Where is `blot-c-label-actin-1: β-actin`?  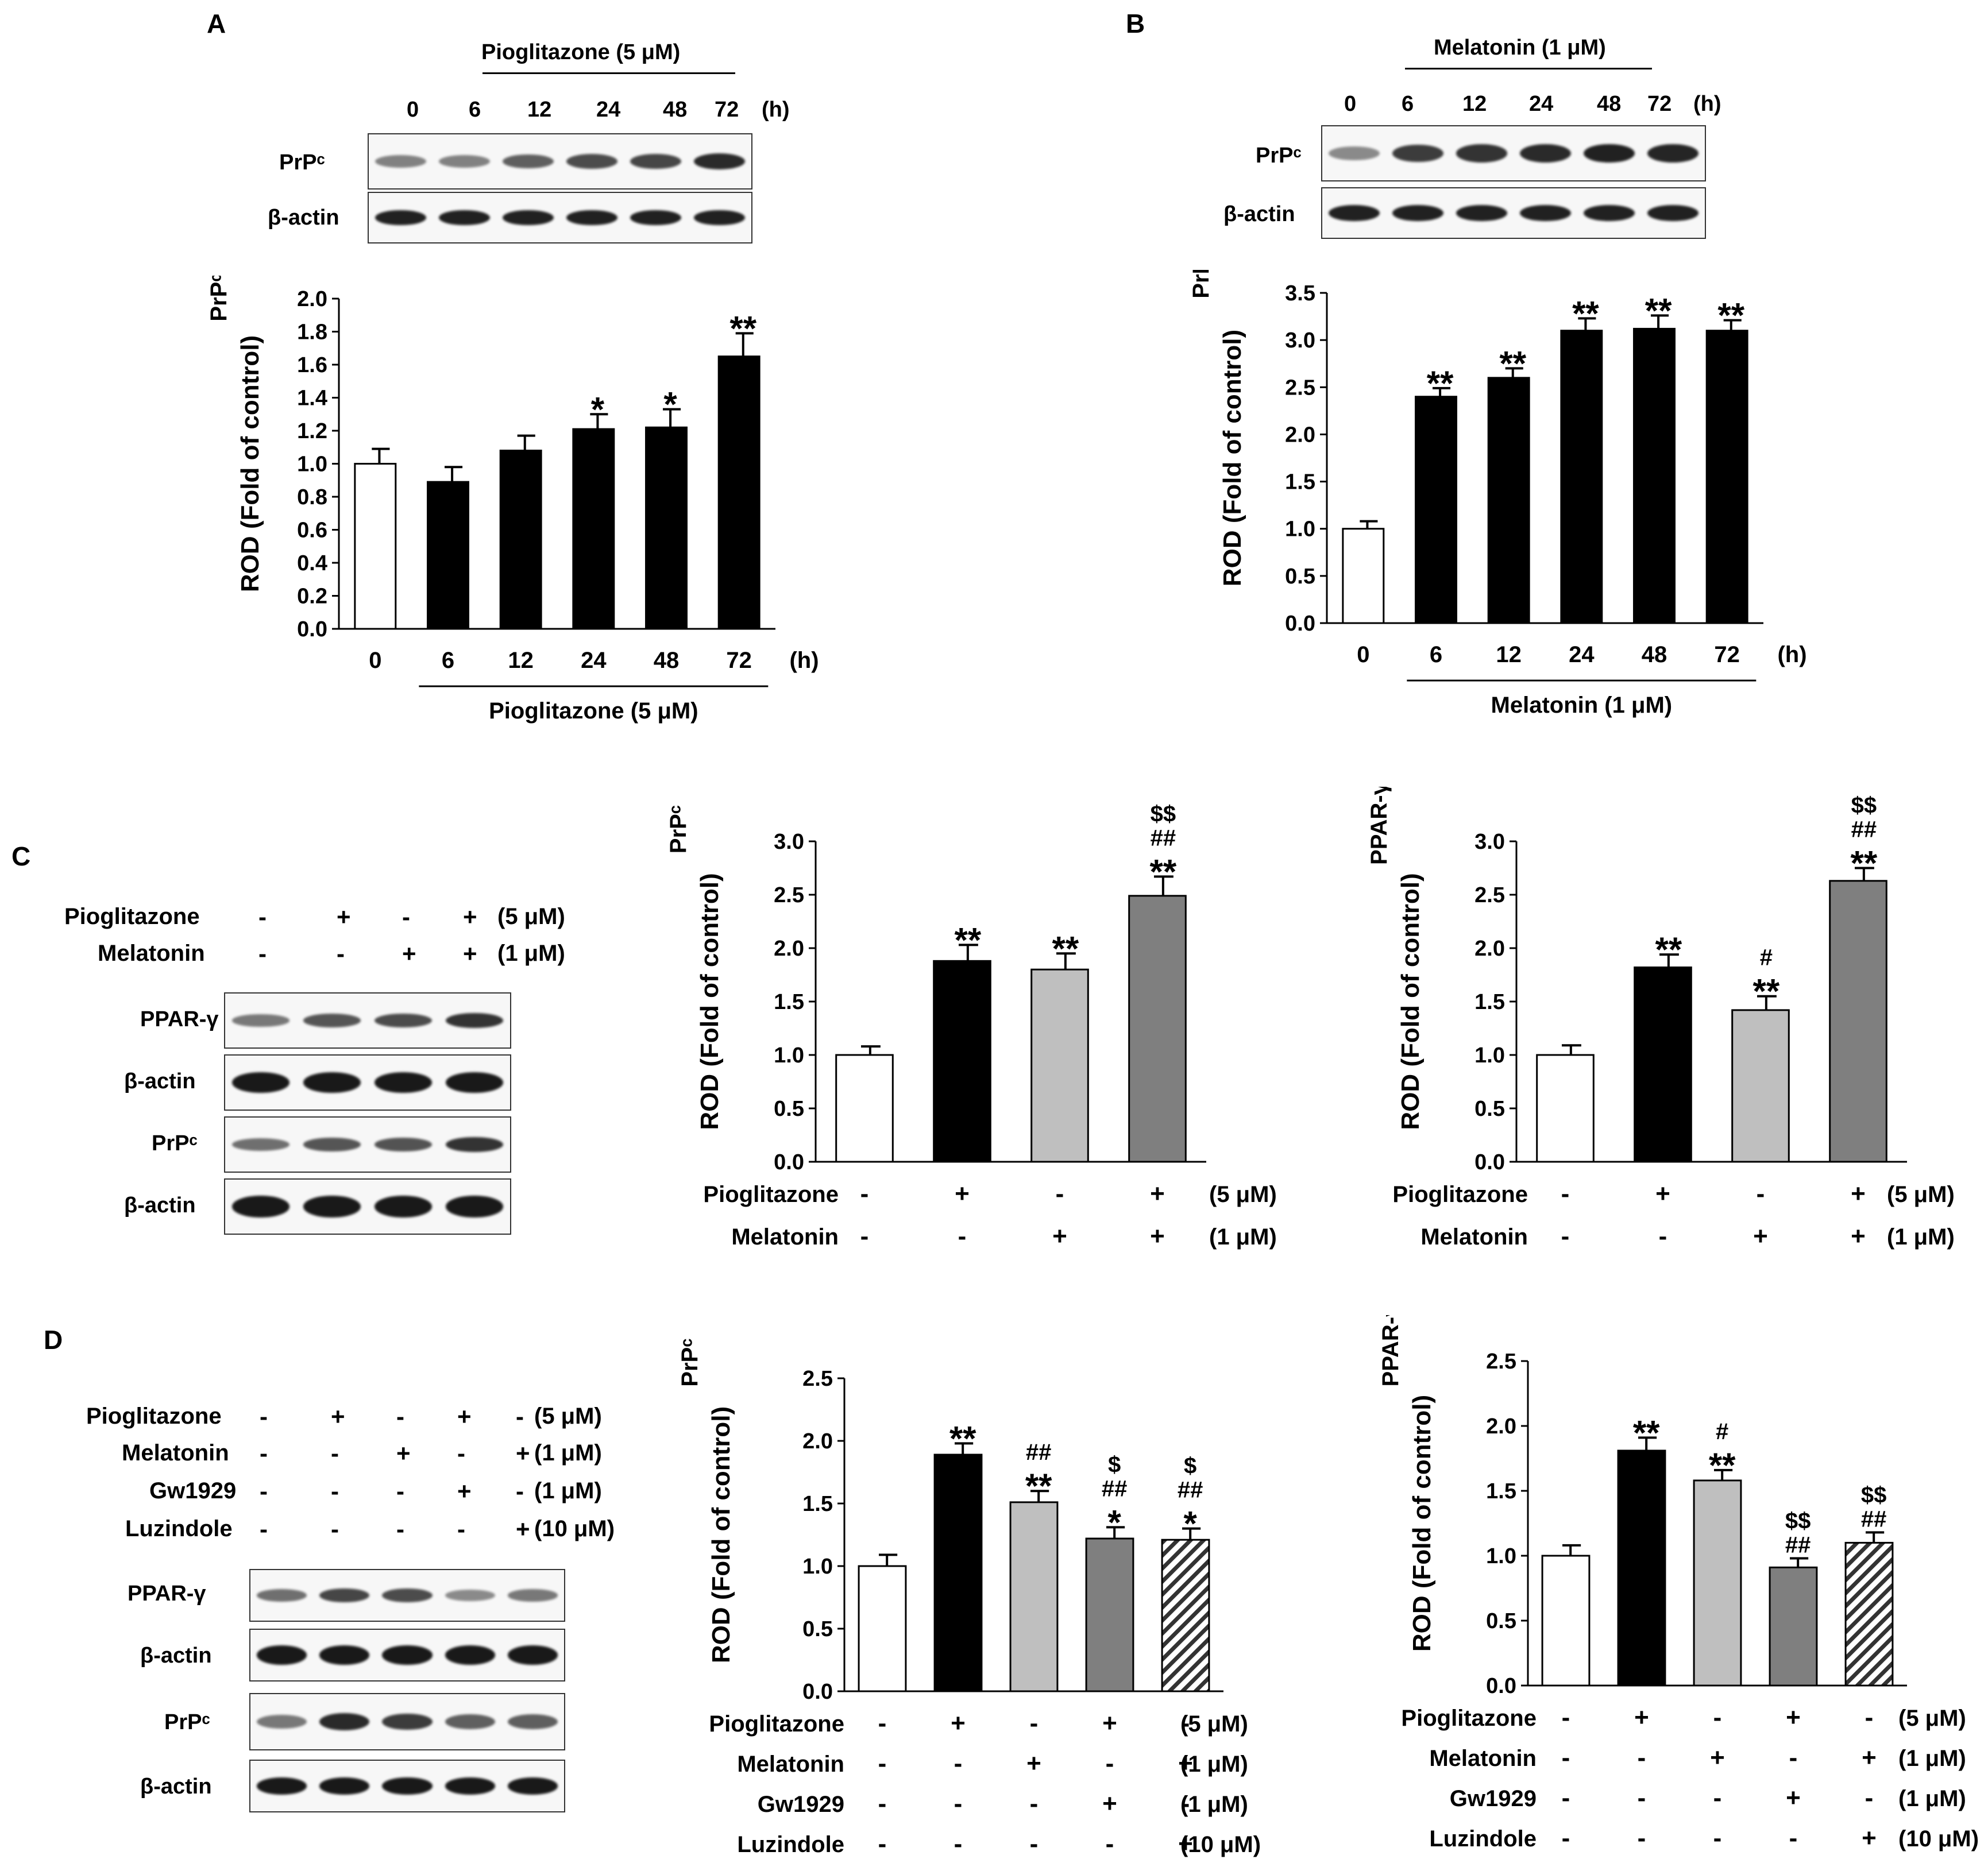
blot-c-label-actin-1: β-actin is located at coordinates (160, 1081).